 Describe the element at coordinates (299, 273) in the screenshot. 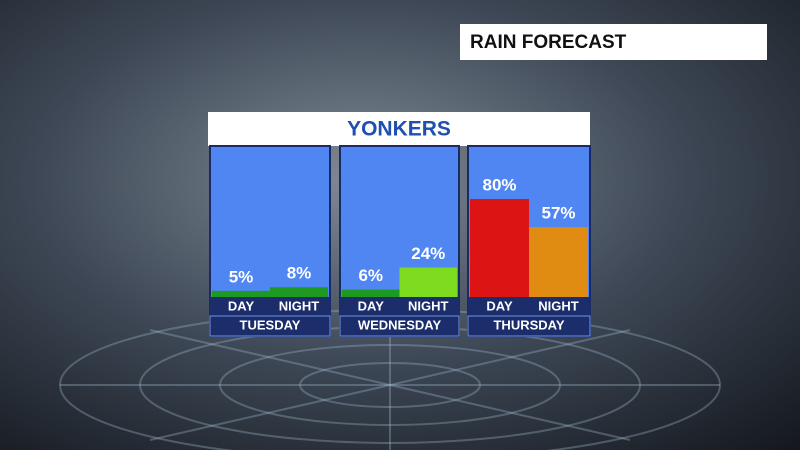

I see `value-label: 8%` at that location.